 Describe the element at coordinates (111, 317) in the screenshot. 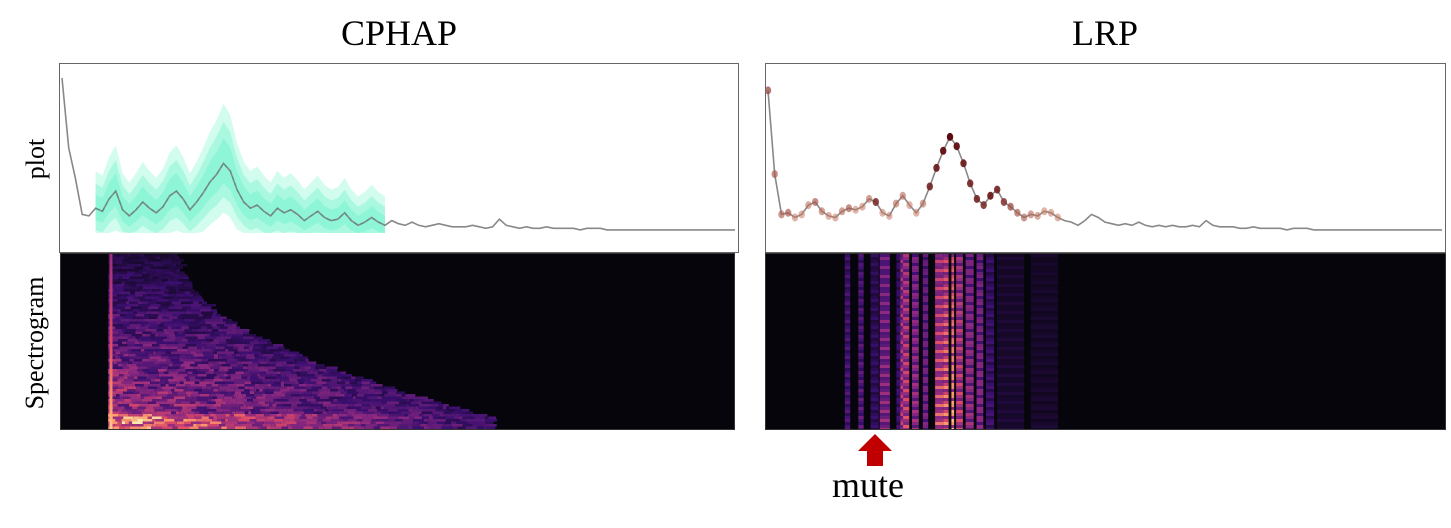

I see `onset-column` at that location.